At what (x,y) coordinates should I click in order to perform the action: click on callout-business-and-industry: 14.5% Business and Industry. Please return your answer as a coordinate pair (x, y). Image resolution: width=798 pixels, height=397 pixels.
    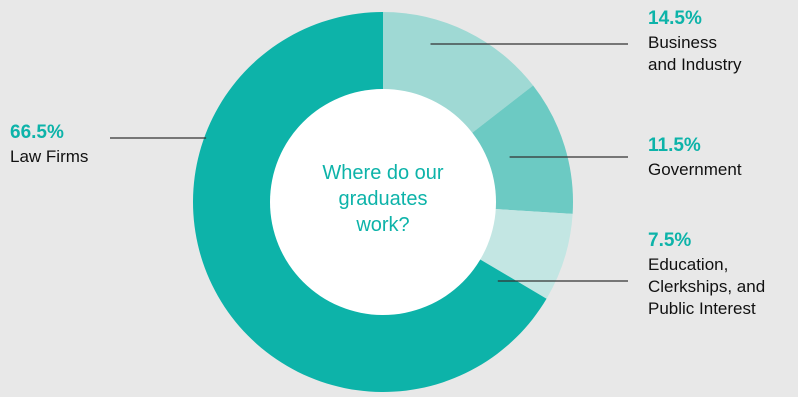
    Looking at the image, I should click on (695, 42).